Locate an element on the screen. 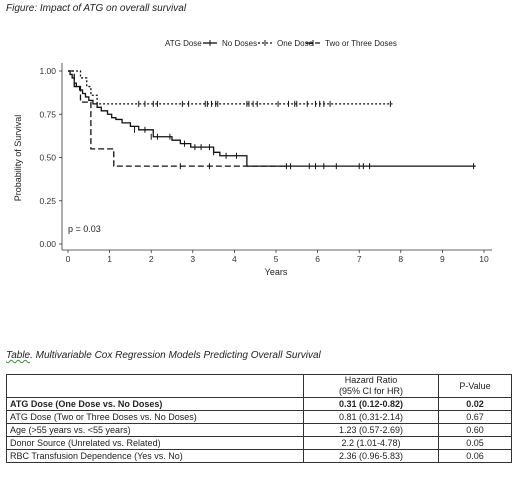  row-p: 0.06 is located at coordinates (475, 456).